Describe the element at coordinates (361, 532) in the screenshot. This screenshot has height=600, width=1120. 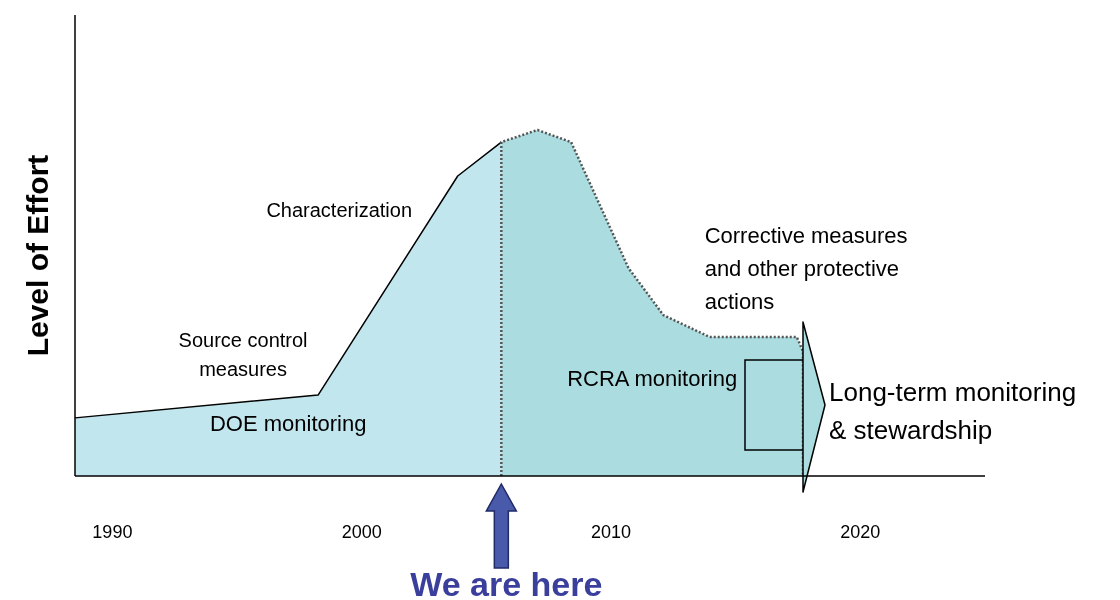
I see `x-tick-label: 2000` at that location.